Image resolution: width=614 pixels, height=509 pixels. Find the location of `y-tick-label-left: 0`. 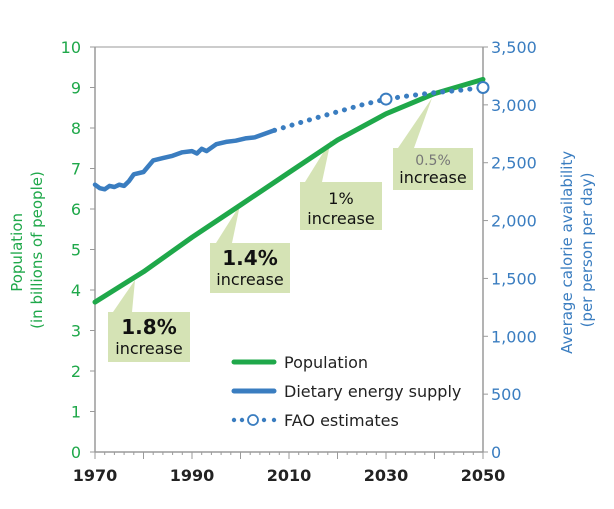

y-tick-label-left: 0 is located at coordinates (76, 452).